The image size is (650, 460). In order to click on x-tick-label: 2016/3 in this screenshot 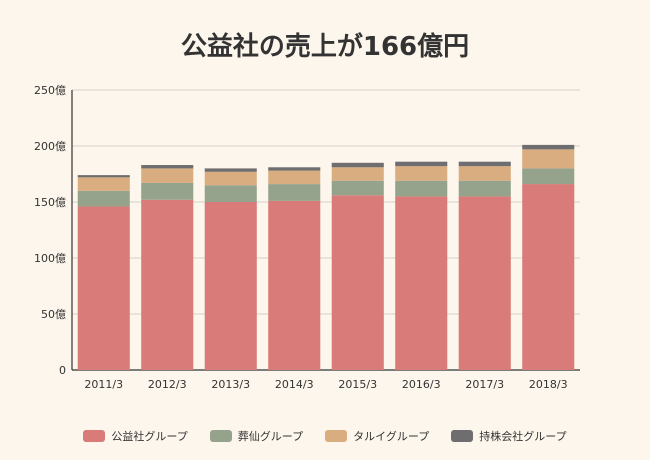, I will do `click(421, 384)`.